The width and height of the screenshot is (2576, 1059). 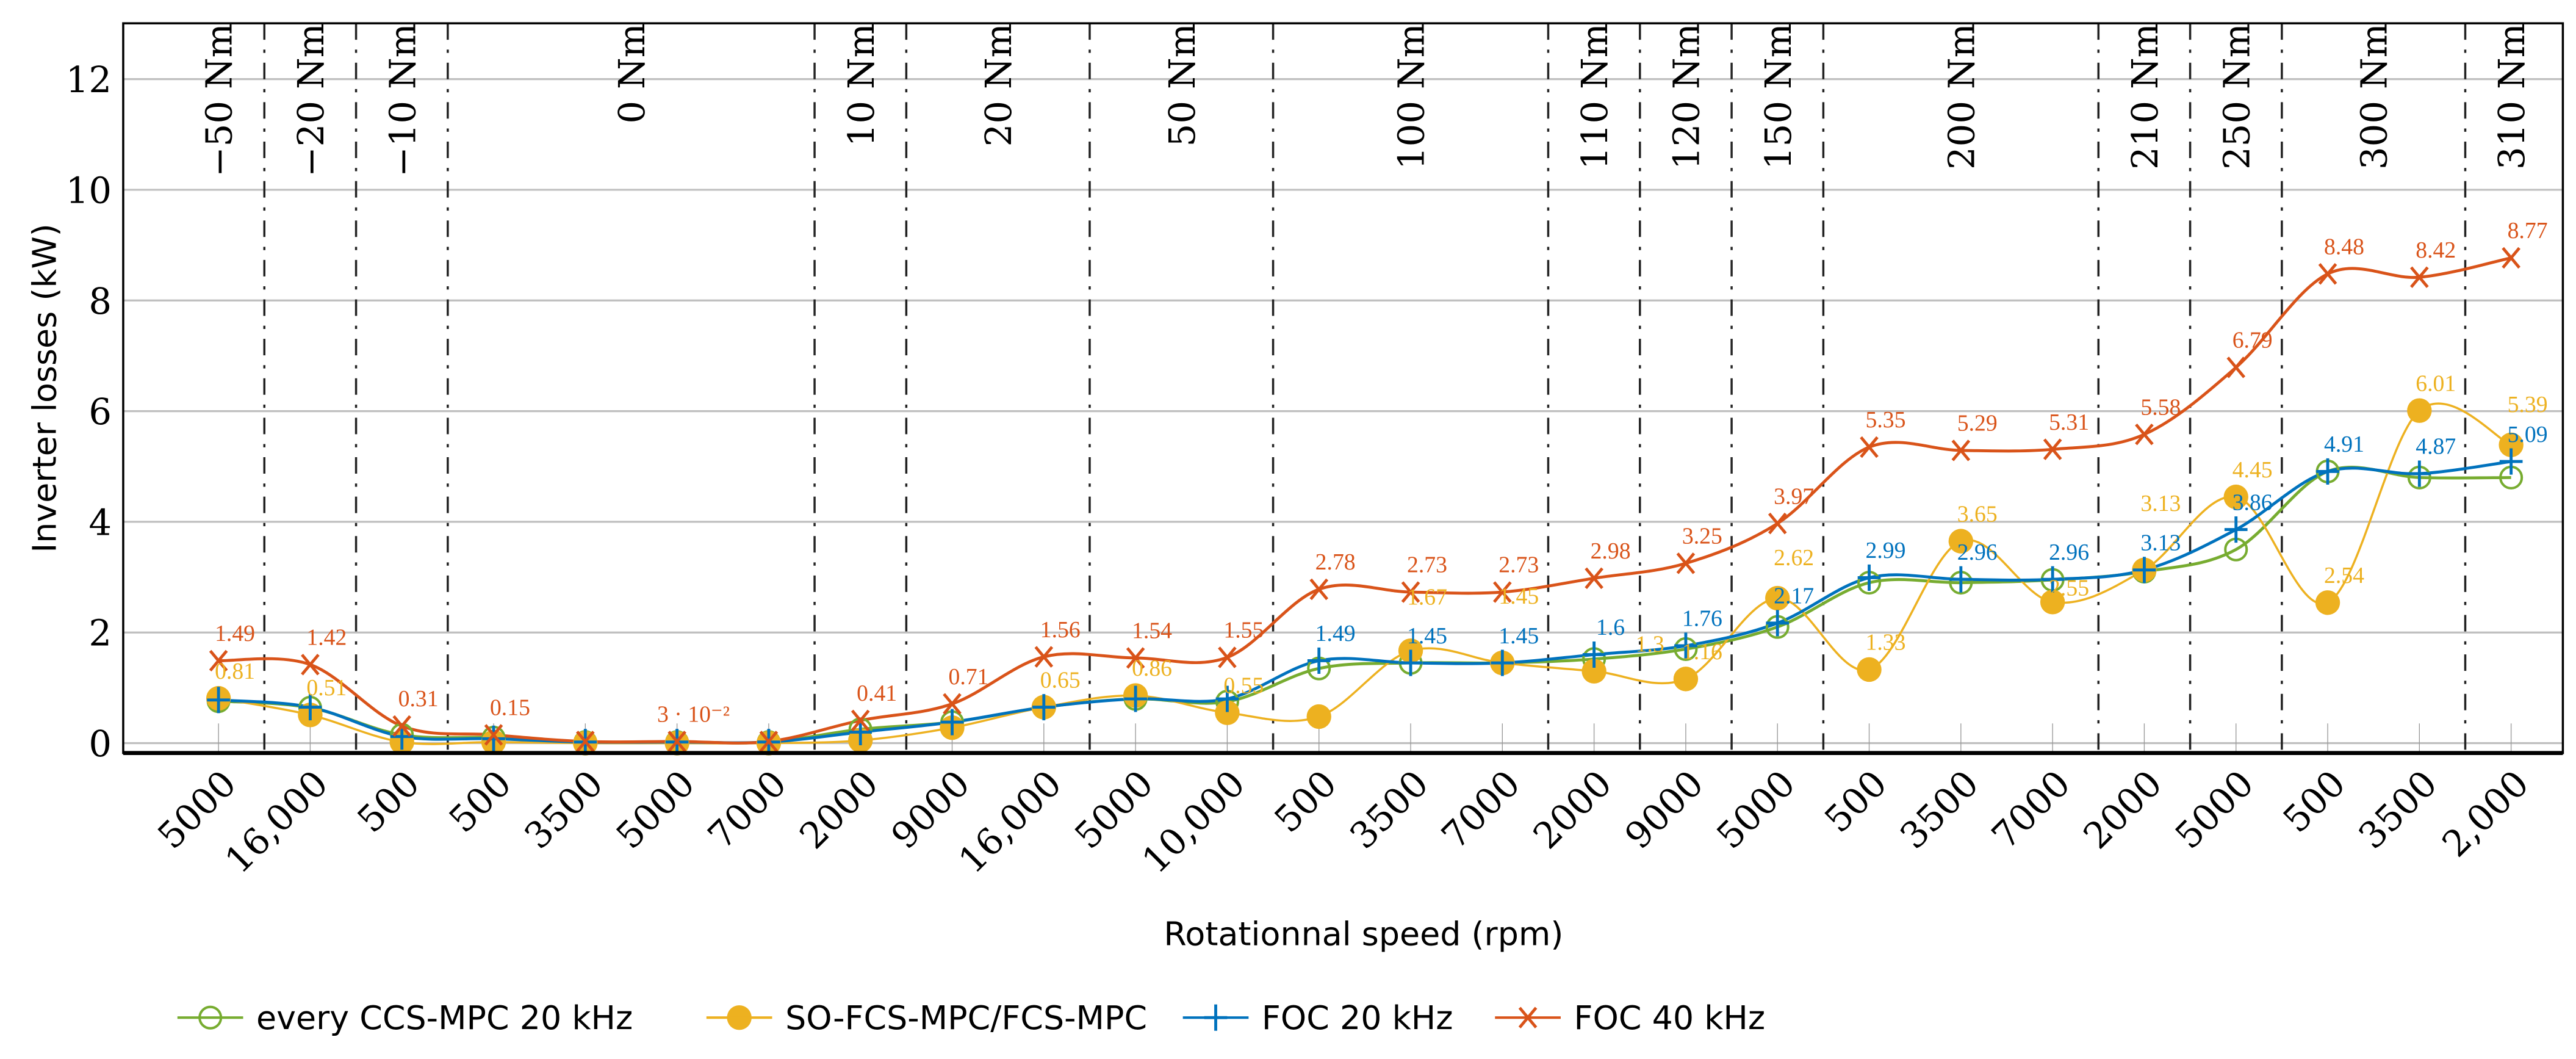 I want to click on x-tick-label: 16,000, so click(x=276, y=822).